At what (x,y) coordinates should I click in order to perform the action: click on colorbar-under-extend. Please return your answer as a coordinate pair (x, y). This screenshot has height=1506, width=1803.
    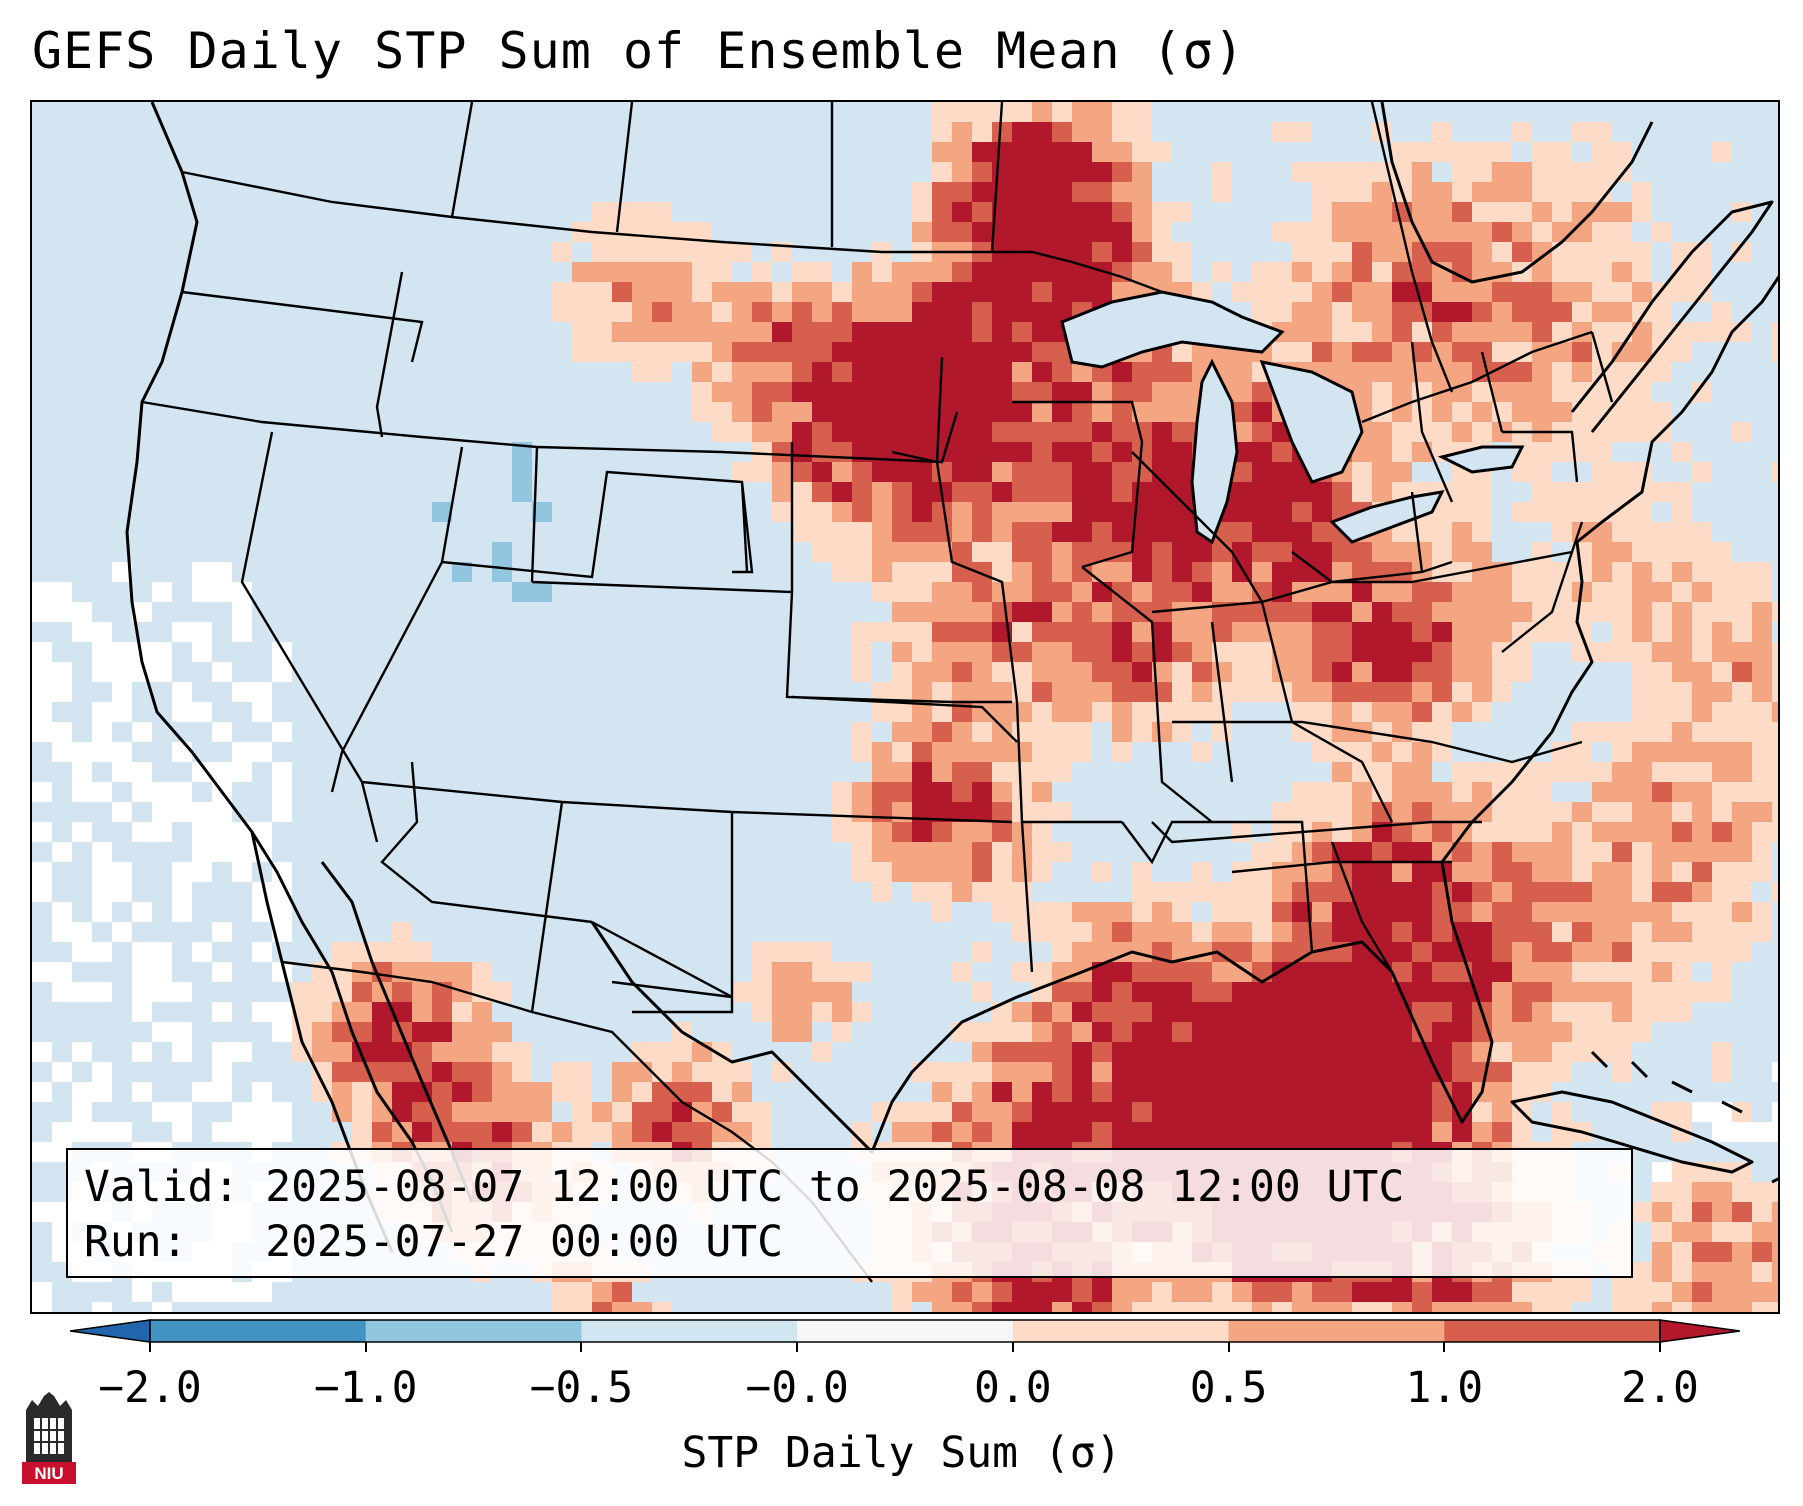
    Looking at the image, I should click on (110, 1331).